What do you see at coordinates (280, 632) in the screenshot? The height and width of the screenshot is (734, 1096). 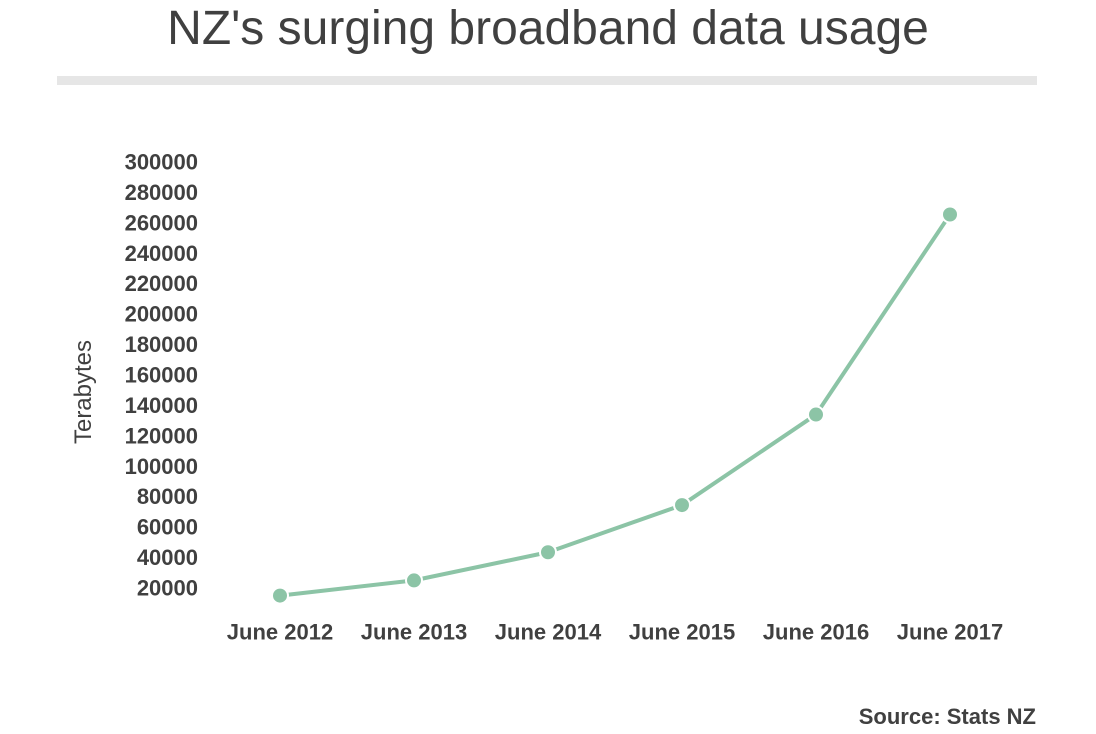 I see `x-tick-label: June 2012` at bounding box center [280, 632].